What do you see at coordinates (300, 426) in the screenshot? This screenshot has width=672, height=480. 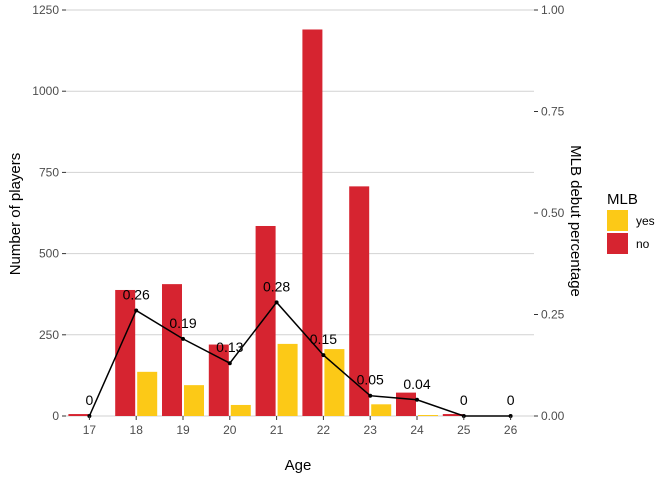 I see `x-axis-ticks: 17 18 19 20 21 22 23 24 25 26` at bounding box center [300, 426].